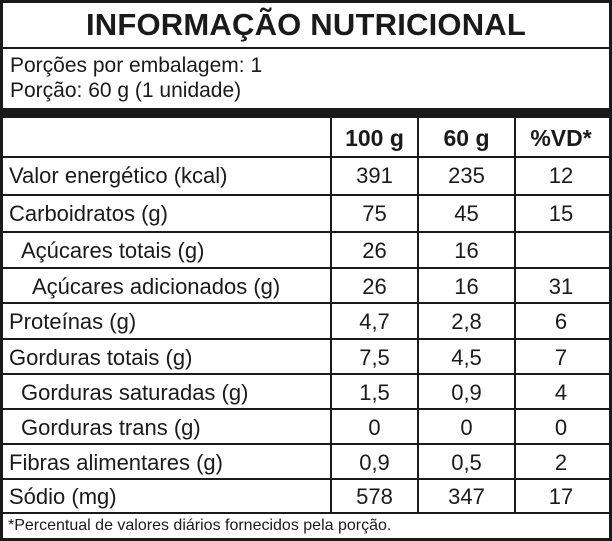 This screenshot has width=612, height=541. Describe the element at coordinates (306, 393) in the screenshot. I see `table-row: Gorduras saturadas (g) 1,5 0,9 4` at that location.